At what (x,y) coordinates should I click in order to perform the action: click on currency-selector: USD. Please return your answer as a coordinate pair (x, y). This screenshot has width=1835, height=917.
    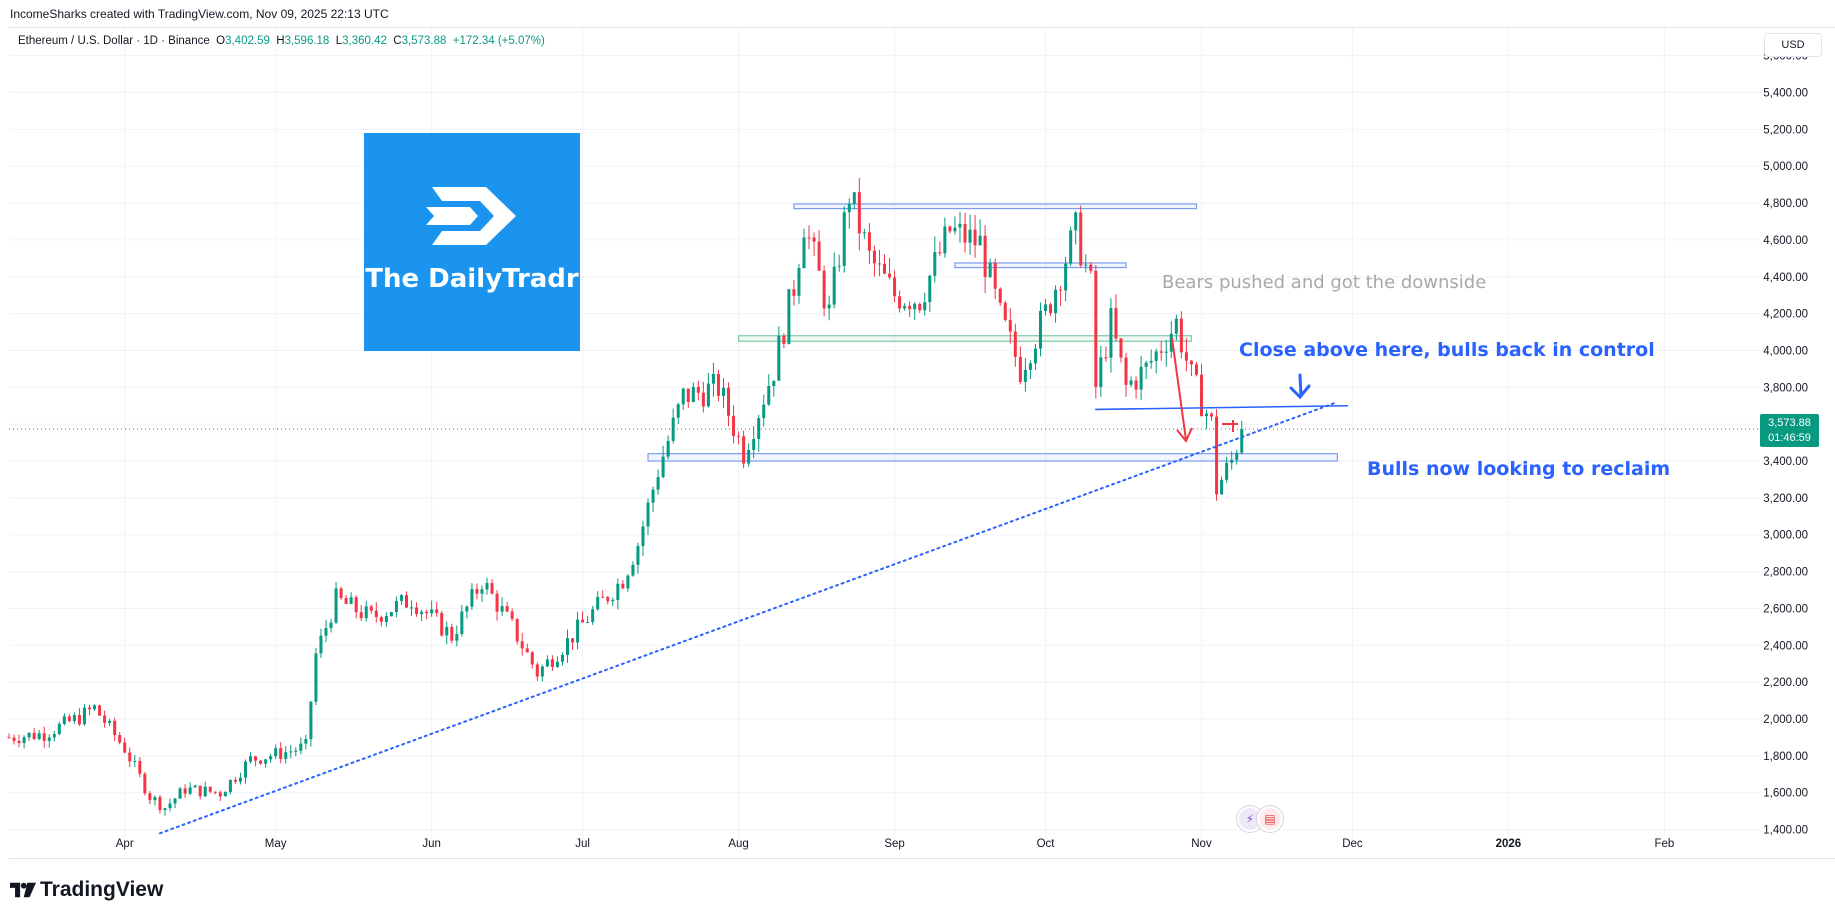
    Looking at the image, I should click on (1793, 45).